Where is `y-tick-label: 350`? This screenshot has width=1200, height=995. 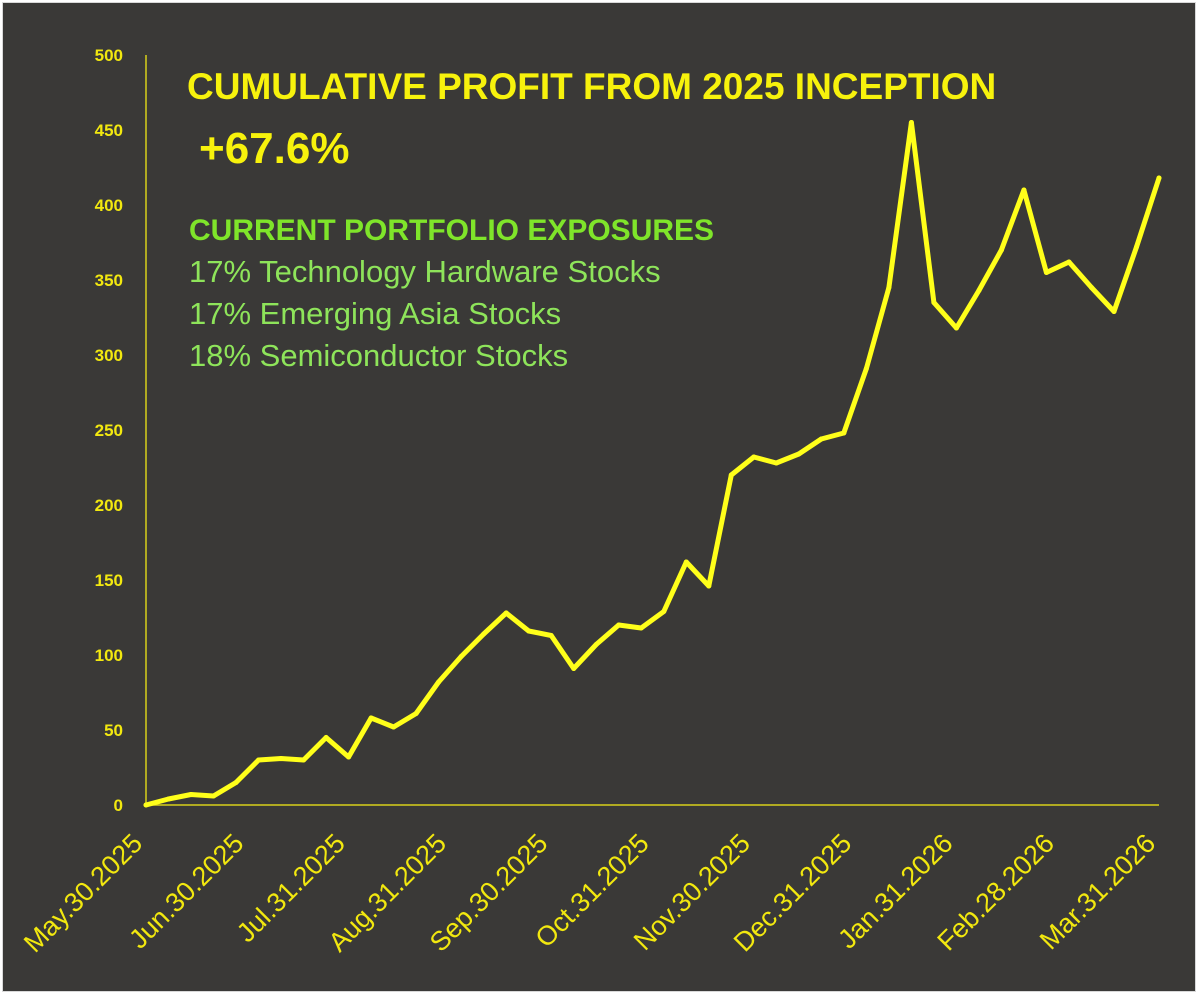 y-tick-label: 350 is located at coordinates (109, 280).